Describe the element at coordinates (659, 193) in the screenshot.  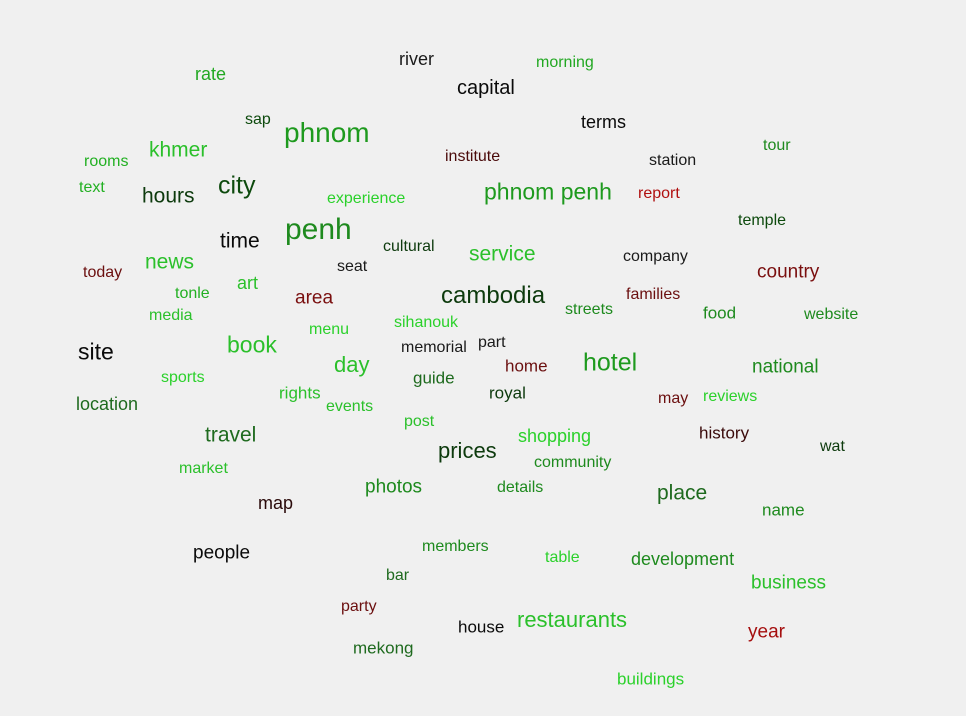
I see `word-report: report` at that location.